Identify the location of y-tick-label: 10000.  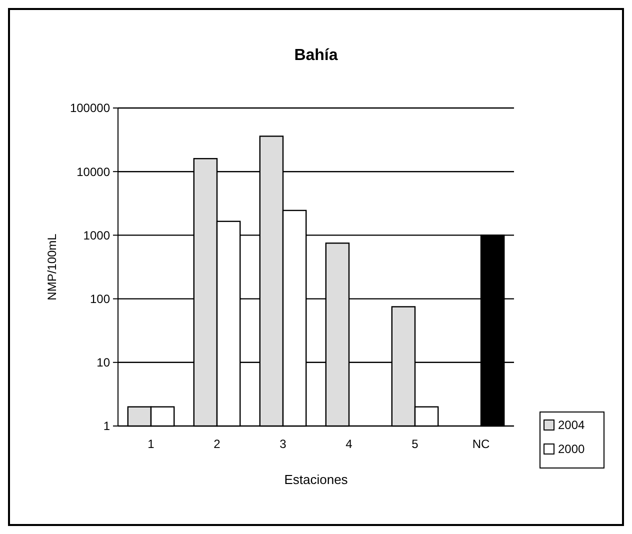
(93, 171).